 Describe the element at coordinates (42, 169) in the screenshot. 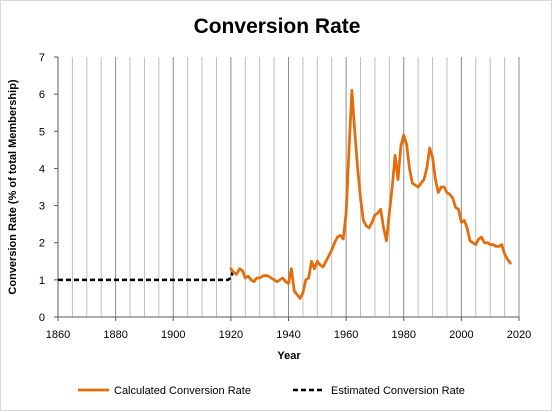

I see `y-tick-label: 4` at that location.